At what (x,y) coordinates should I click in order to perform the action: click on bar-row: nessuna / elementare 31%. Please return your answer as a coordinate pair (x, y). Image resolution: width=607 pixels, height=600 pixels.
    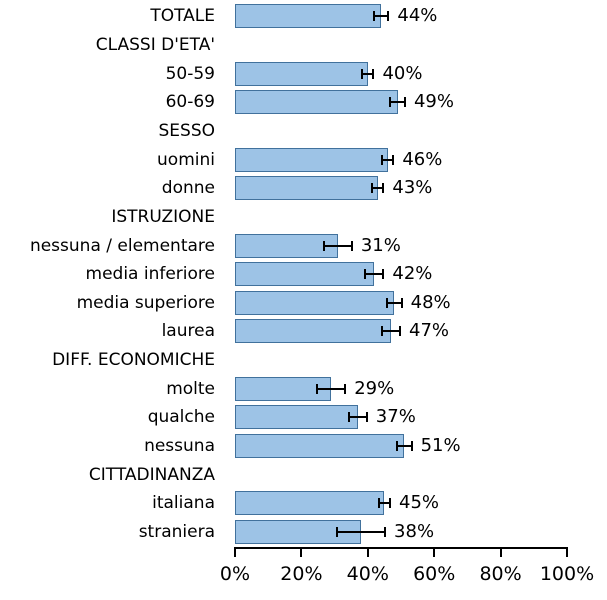
    Looking at the image, I should click on (303, 245).